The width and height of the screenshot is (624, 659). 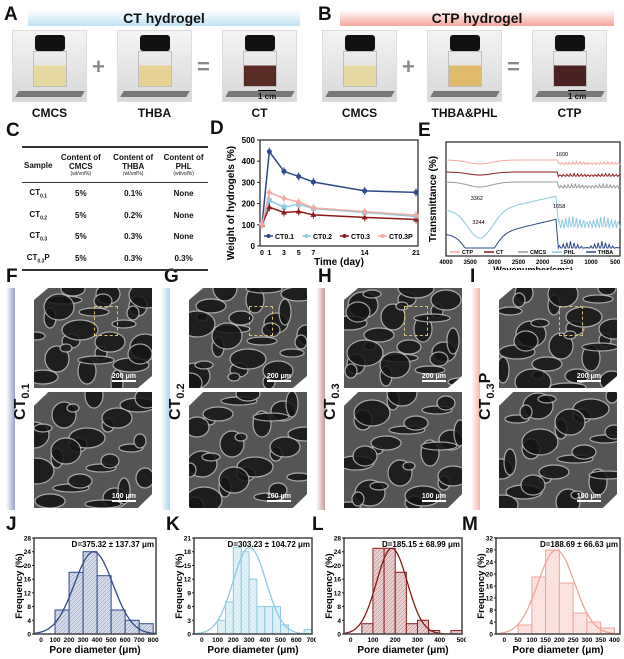 I want to click on panel-label-h: H, so click(x=325, y=276).